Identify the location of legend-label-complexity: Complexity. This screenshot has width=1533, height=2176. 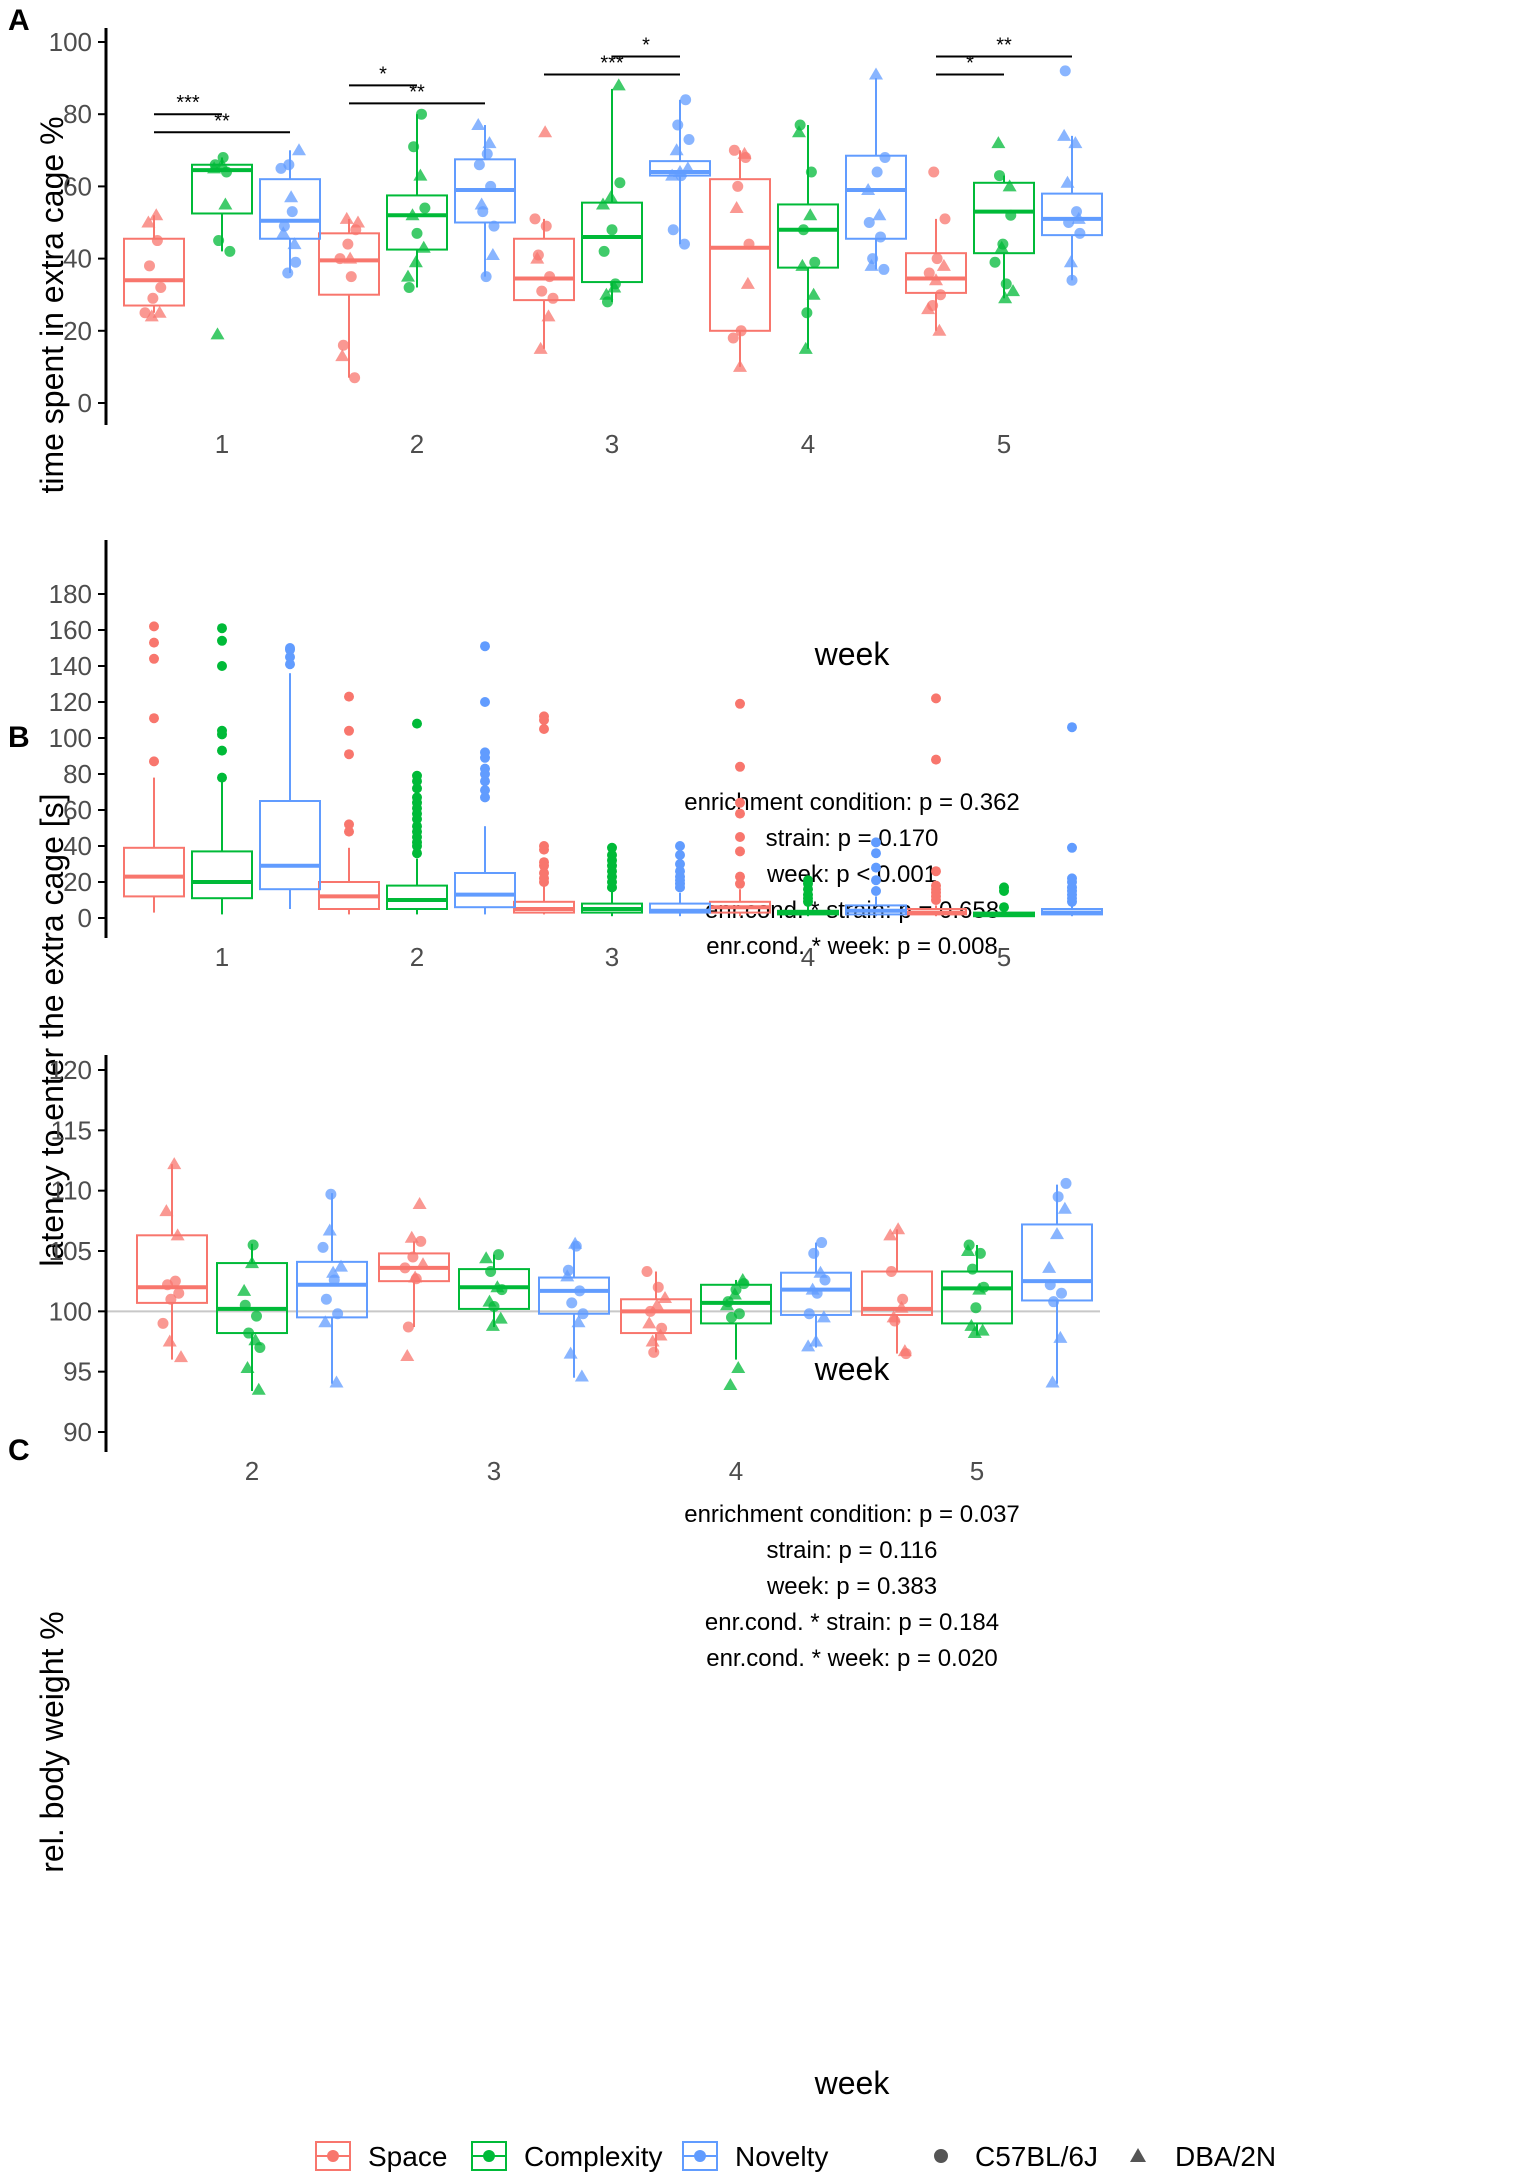
(593, 2156).